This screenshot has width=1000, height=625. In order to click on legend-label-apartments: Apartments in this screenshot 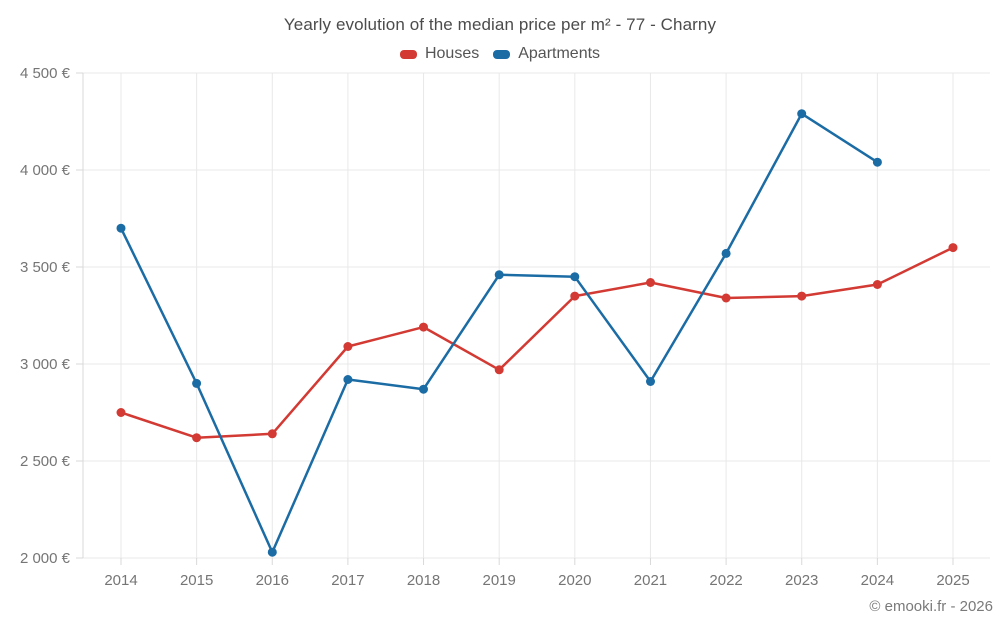, I will do `click(559, 53)`.